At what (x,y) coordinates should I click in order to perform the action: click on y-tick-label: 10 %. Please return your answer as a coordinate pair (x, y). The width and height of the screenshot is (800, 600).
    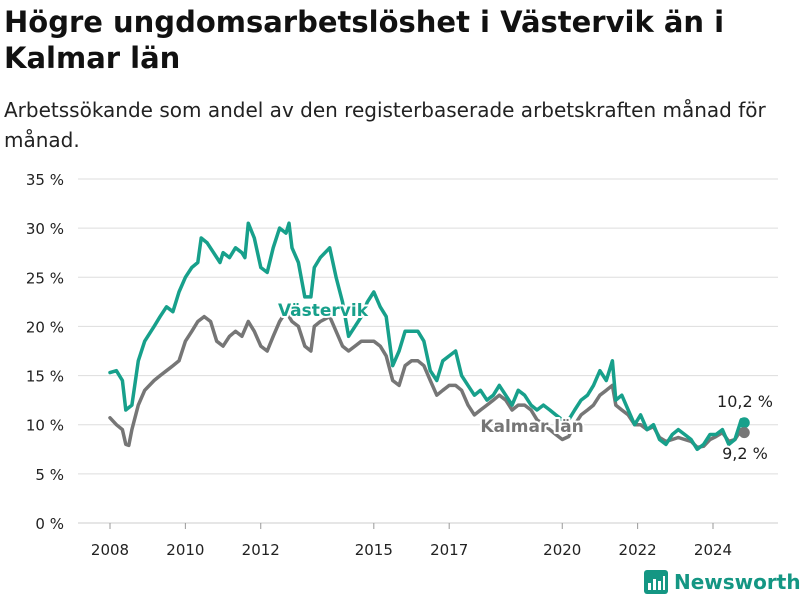
    Looking at the image, I should click on (45, 426).